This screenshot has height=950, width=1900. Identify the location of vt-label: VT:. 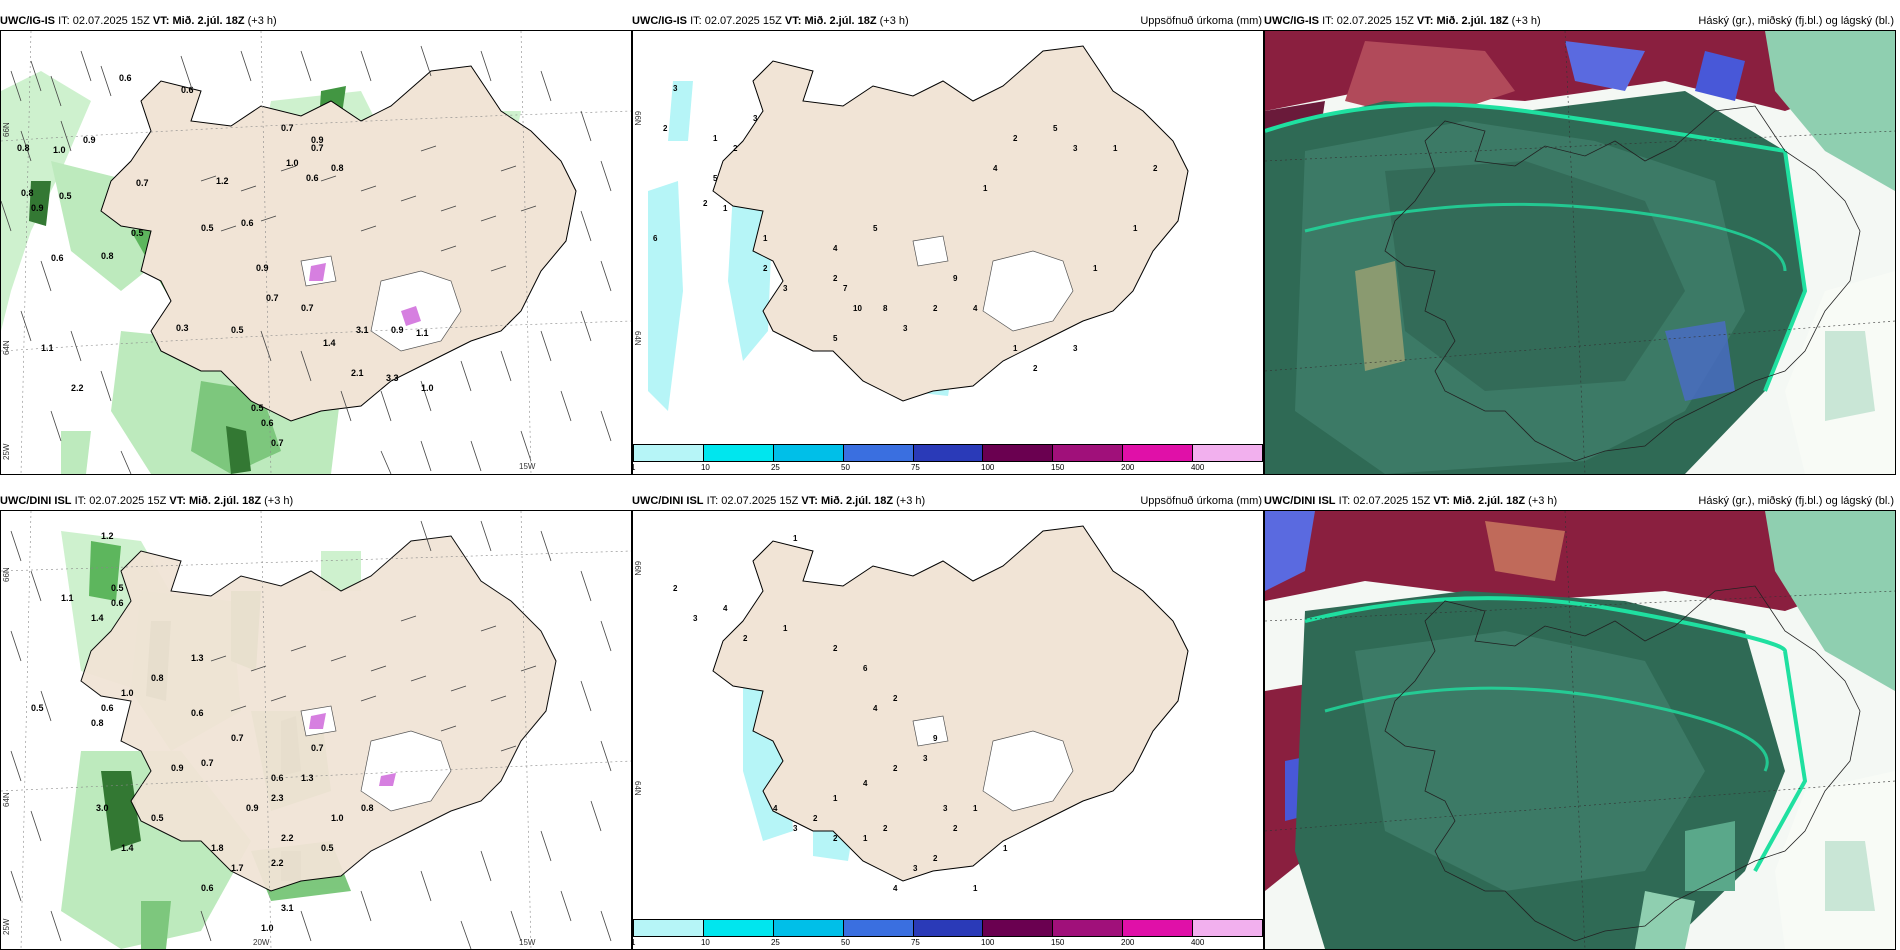
(161, 21).